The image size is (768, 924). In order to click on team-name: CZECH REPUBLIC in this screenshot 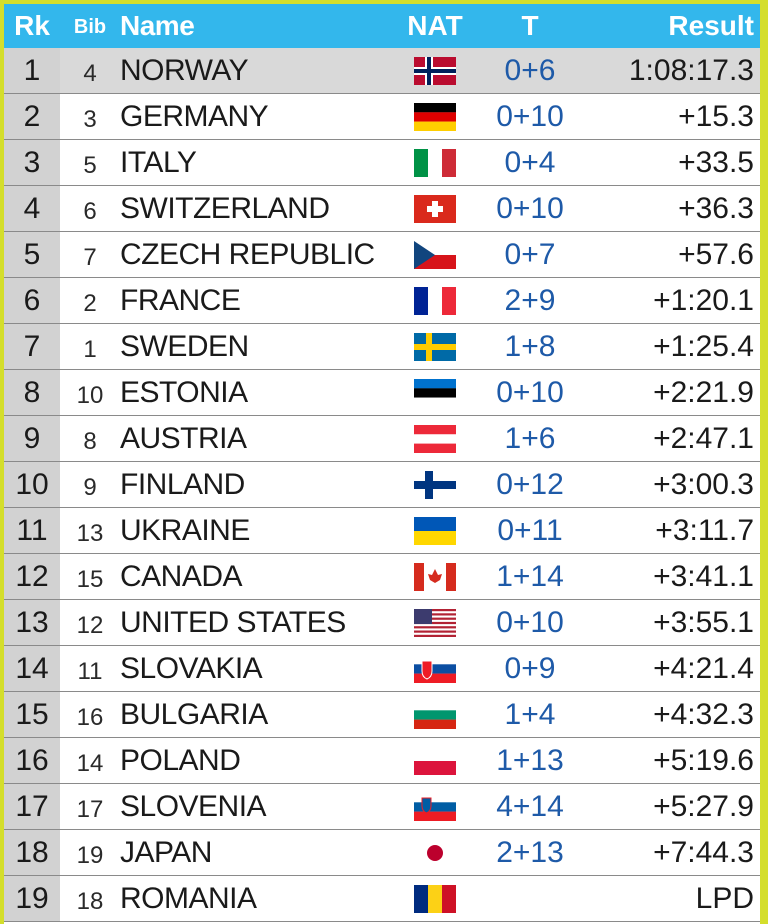, I will do `click(247, 254)`.